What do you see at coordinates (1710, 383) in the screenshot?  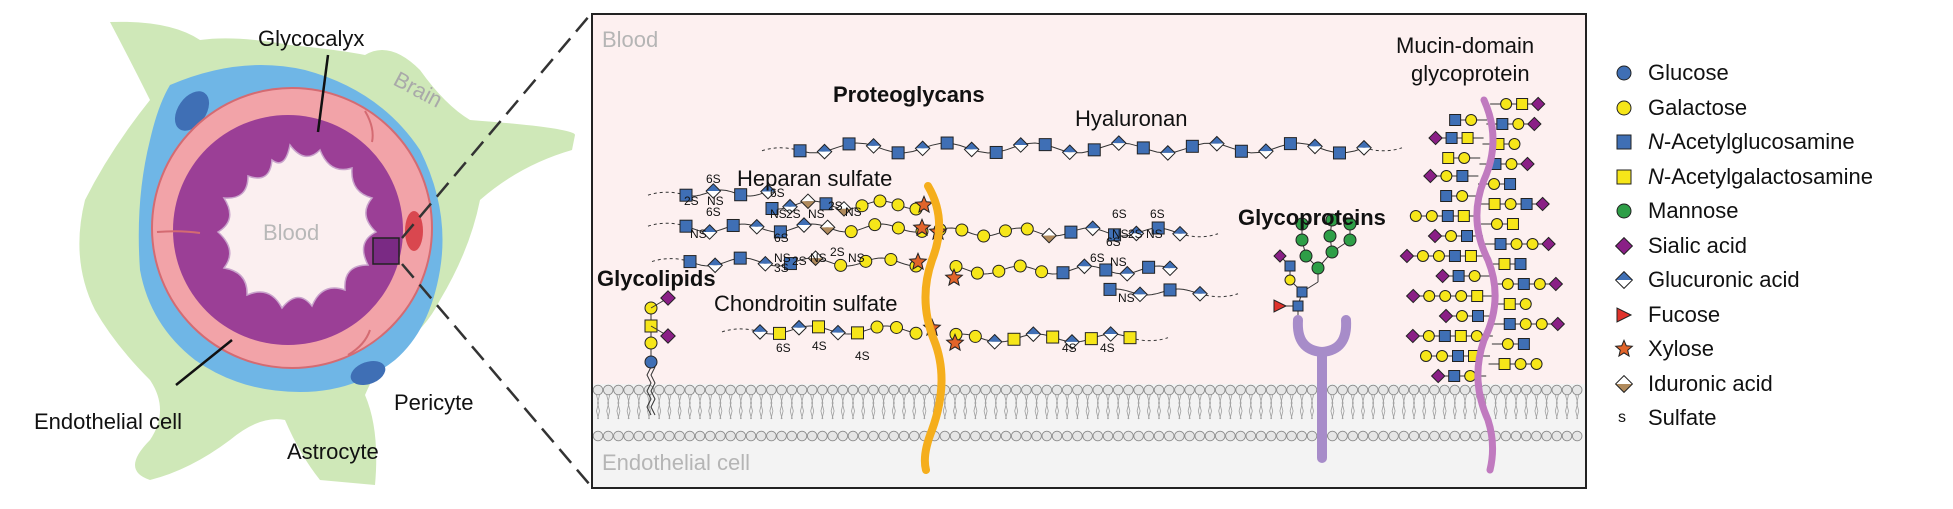 I see `legend-label: Iduronic acid` at bounding box center [1710, 383].